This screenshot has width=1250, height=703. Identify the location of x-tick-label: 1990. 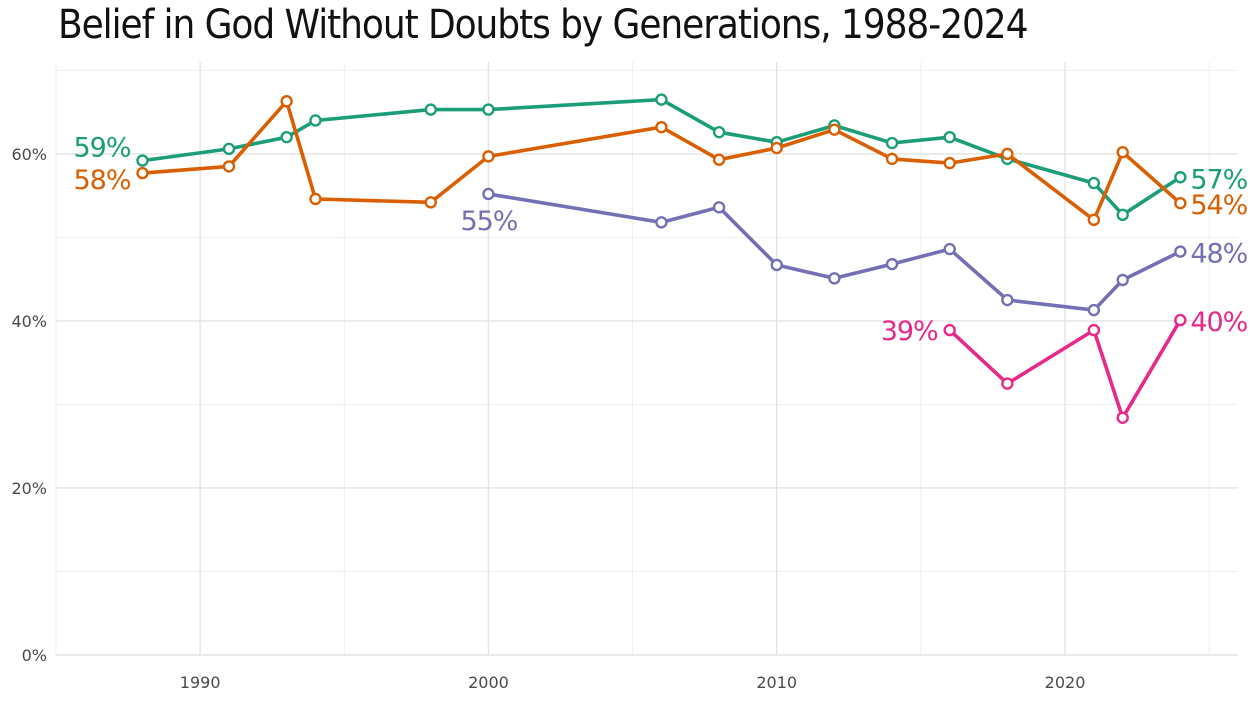
(200, 682).